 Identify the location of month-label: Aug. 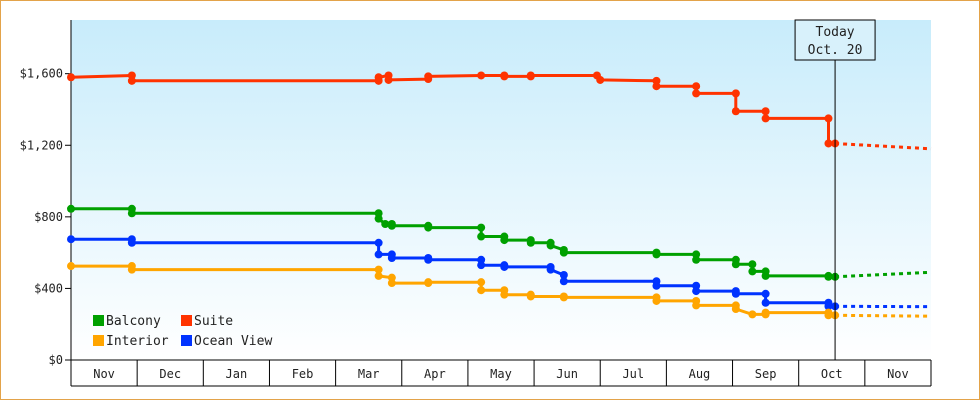
(700, 374).